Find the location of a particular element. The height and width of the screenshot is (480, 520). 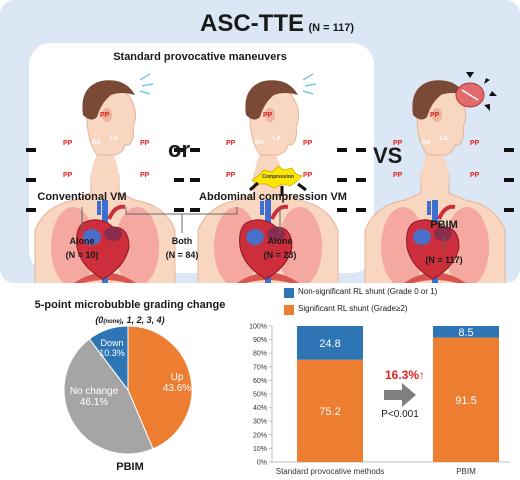

y-tick-label: 10% is located at coordinates (260, 449).